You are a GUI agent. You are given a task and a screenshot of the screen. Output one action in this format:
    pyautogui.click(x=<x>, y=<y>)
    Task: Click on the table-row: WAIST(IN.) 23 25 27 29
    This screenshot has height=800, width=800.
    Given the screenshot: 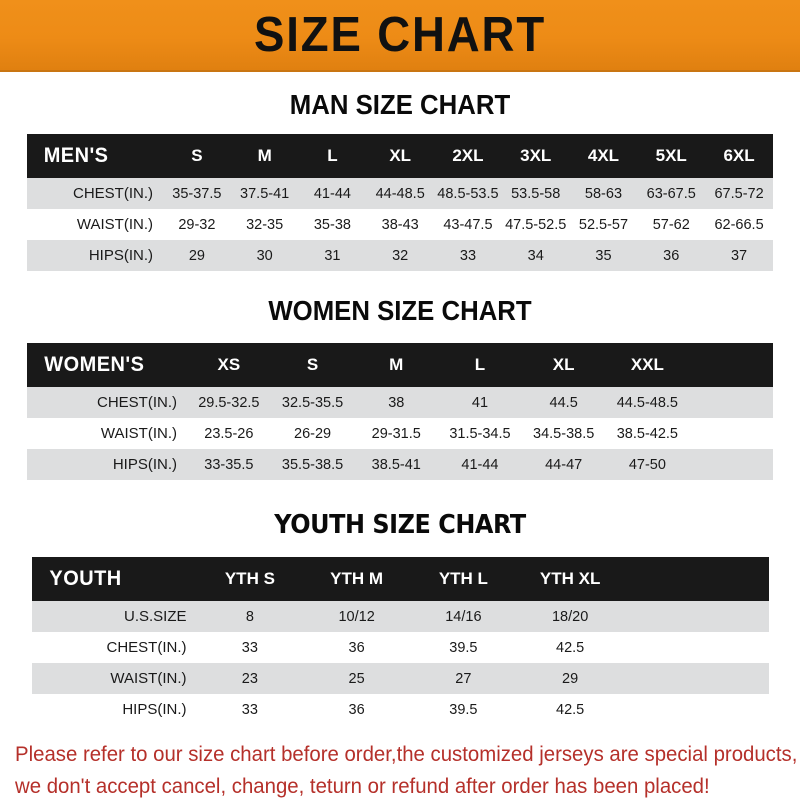 What is the action you would take?
    pyautogui.click(x=400, y=678)
    